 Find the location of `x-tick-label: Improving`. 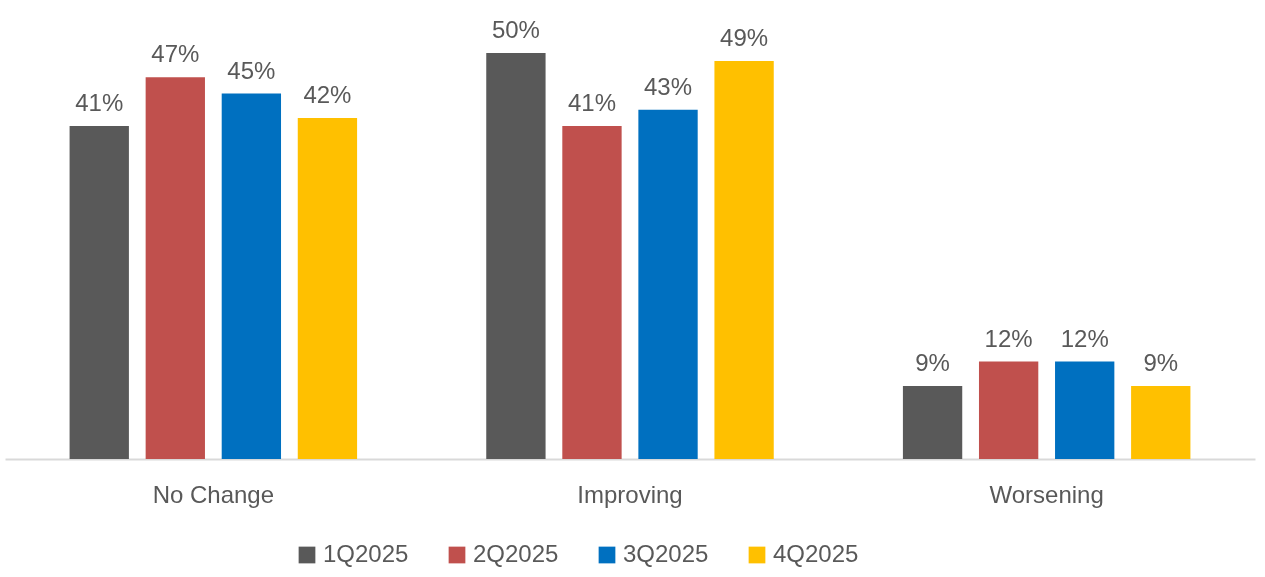

x-tick-label: Improving is located at coordinates (630, 494).